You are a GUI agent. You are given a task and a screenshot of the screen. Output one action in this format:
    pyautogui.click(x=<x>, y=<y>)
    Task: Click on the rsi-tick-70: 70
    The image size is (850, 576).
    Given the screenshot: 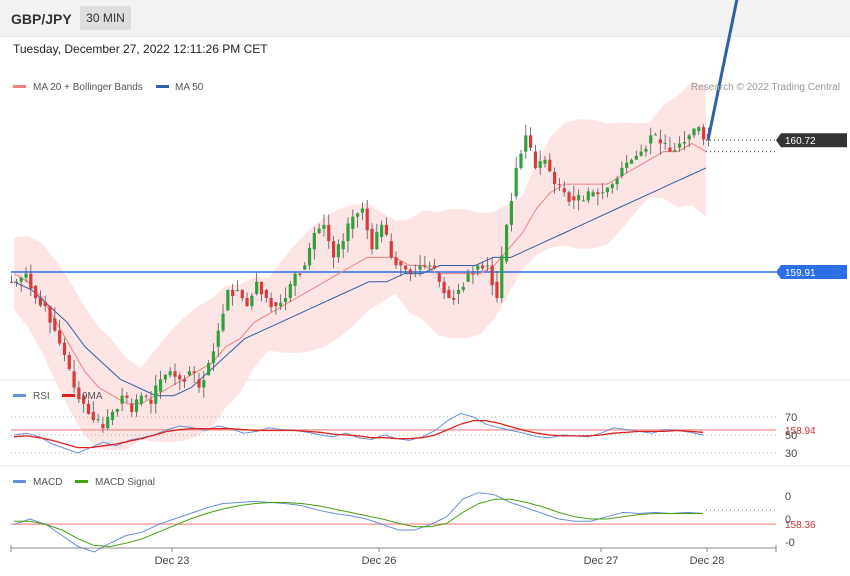 What is the action you would take?
    pyautogui.click(x=791, y=418)
    